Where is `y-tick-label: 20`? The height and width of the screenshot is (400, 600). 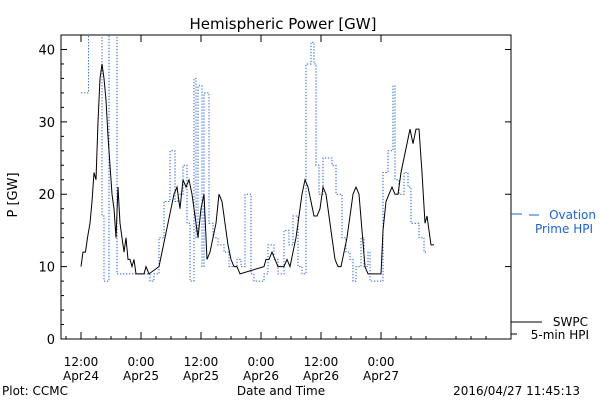
y-tick-label: 20 is located at coordinates (46, 195).